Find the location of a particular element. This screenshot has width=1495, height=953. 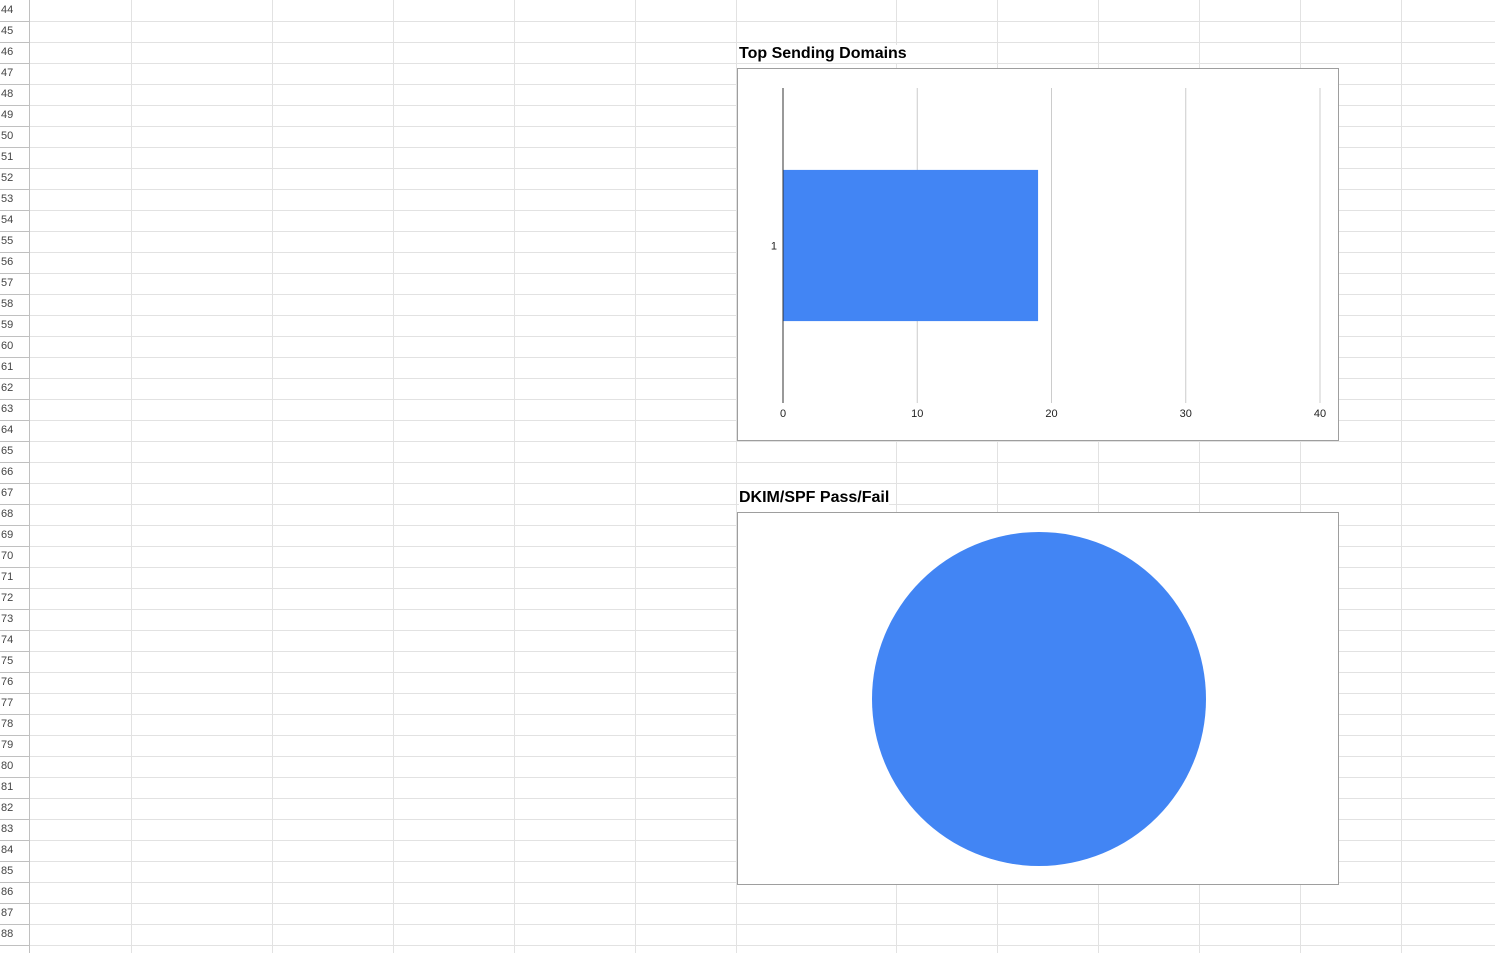

row-header-48: 48 is located at coordinates (7, 94).